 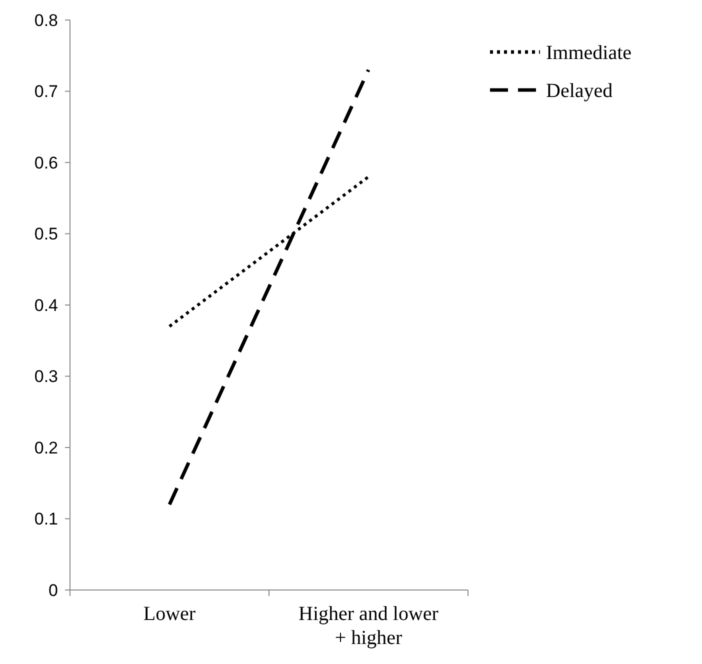 What do you see at coordinates (579, 91) in the screenshot?
I see `legend-label: Delayed` at bounding box center [579, 91].